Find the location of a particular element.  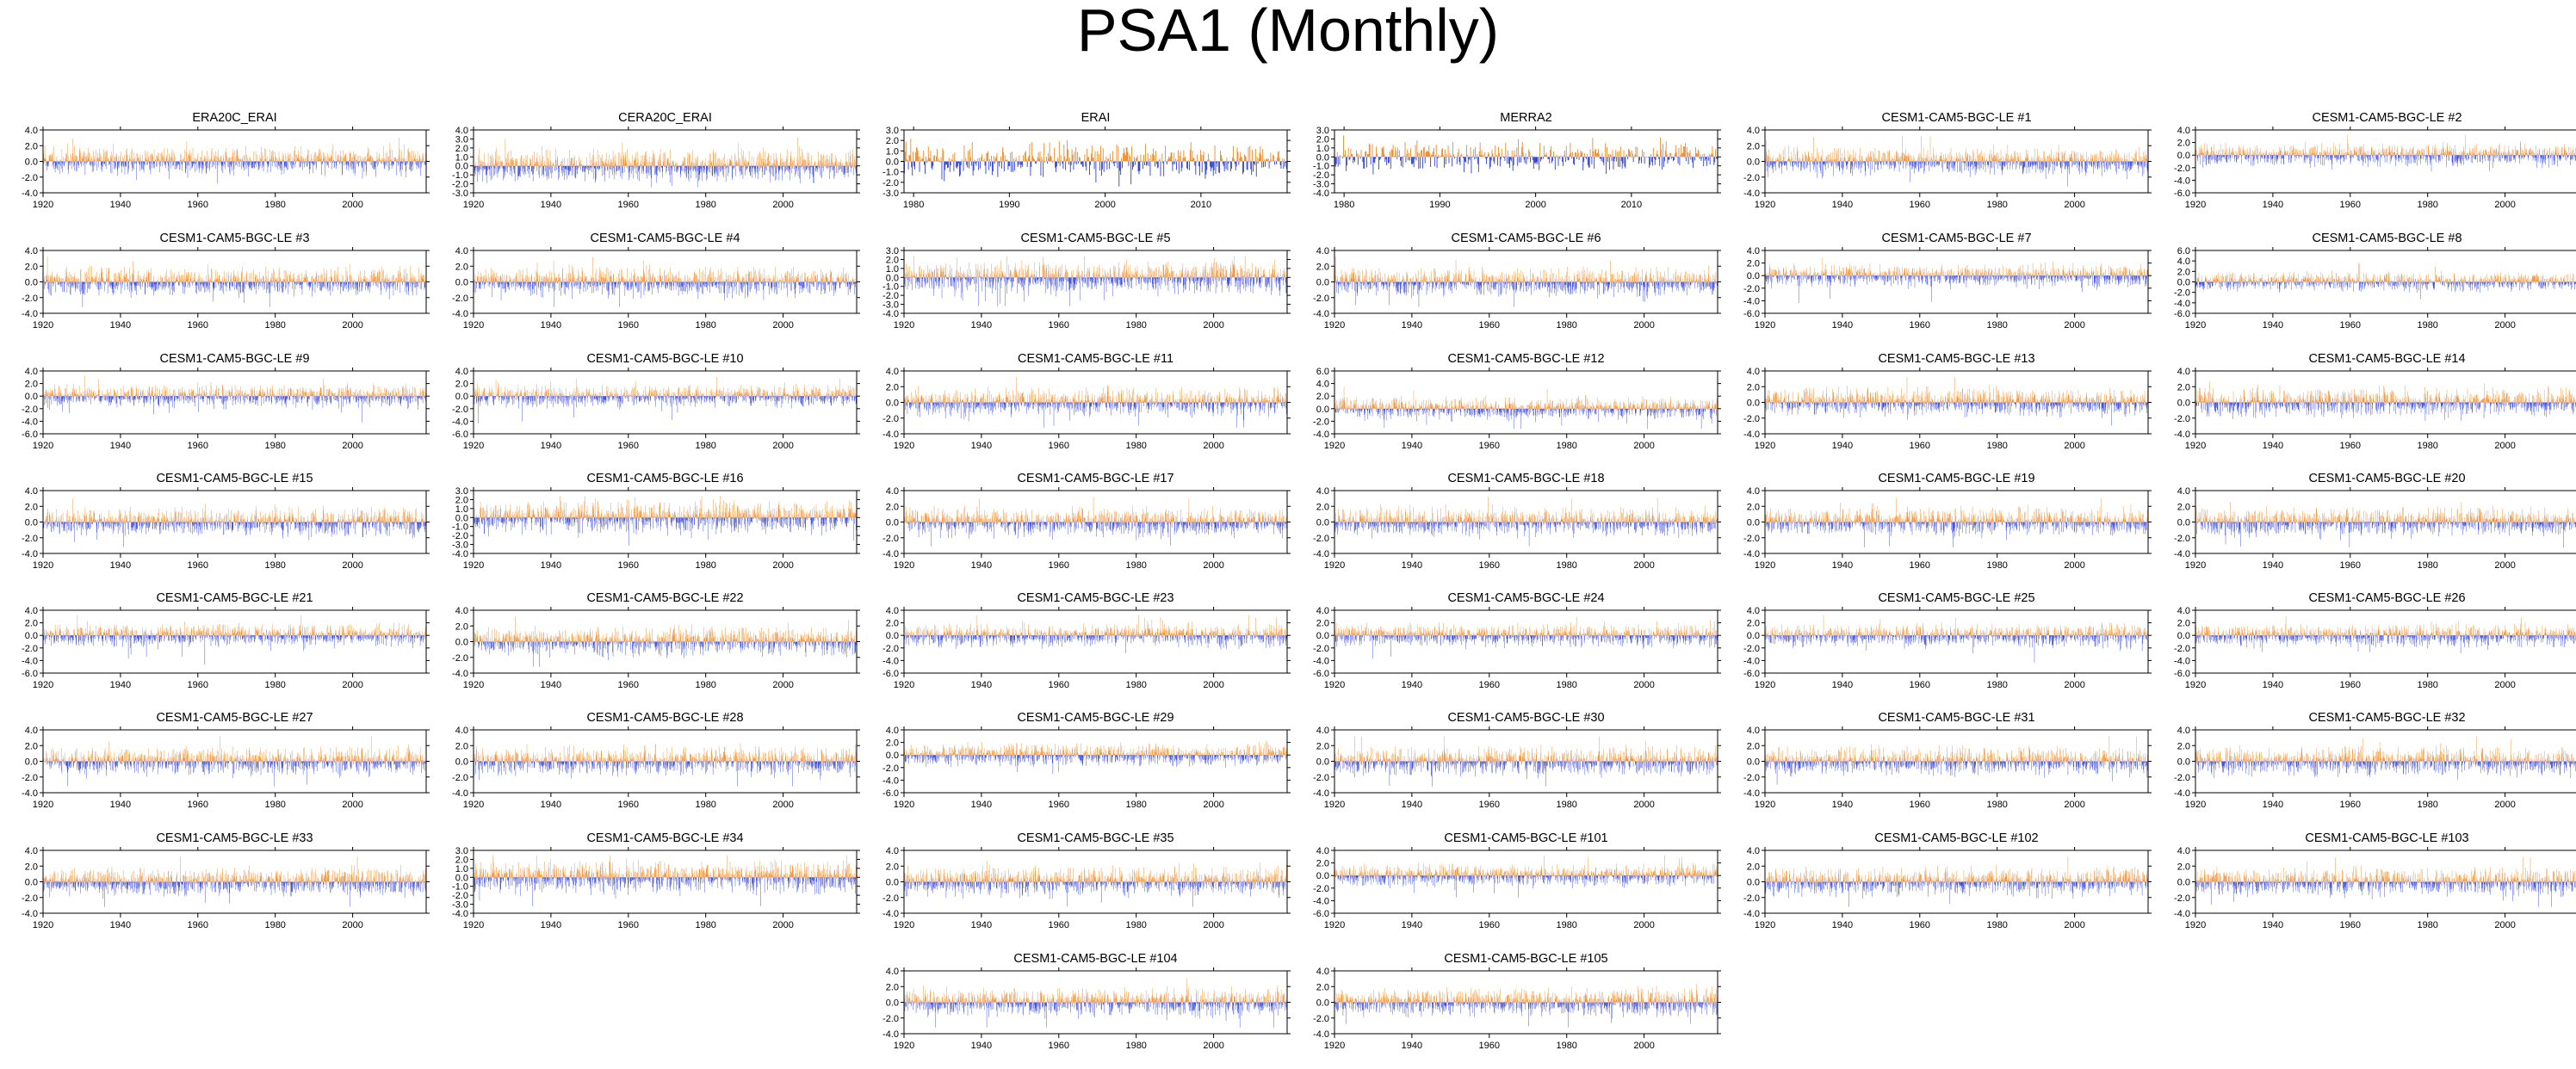

y-tick-label: -4.0 is located at coordinates (30, 194).